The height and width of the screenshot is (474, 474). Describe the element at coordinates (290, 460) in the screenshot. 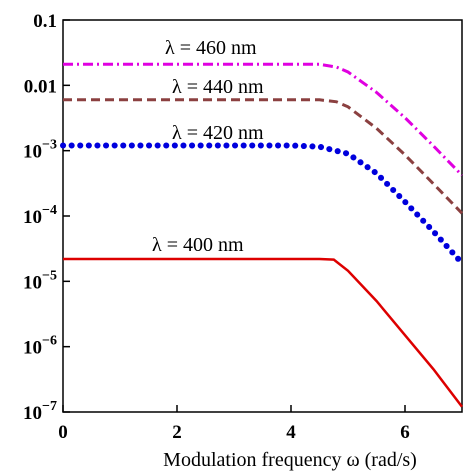

I see `x-axis-label: Modulation frequency ω (rad/s)` at that location.